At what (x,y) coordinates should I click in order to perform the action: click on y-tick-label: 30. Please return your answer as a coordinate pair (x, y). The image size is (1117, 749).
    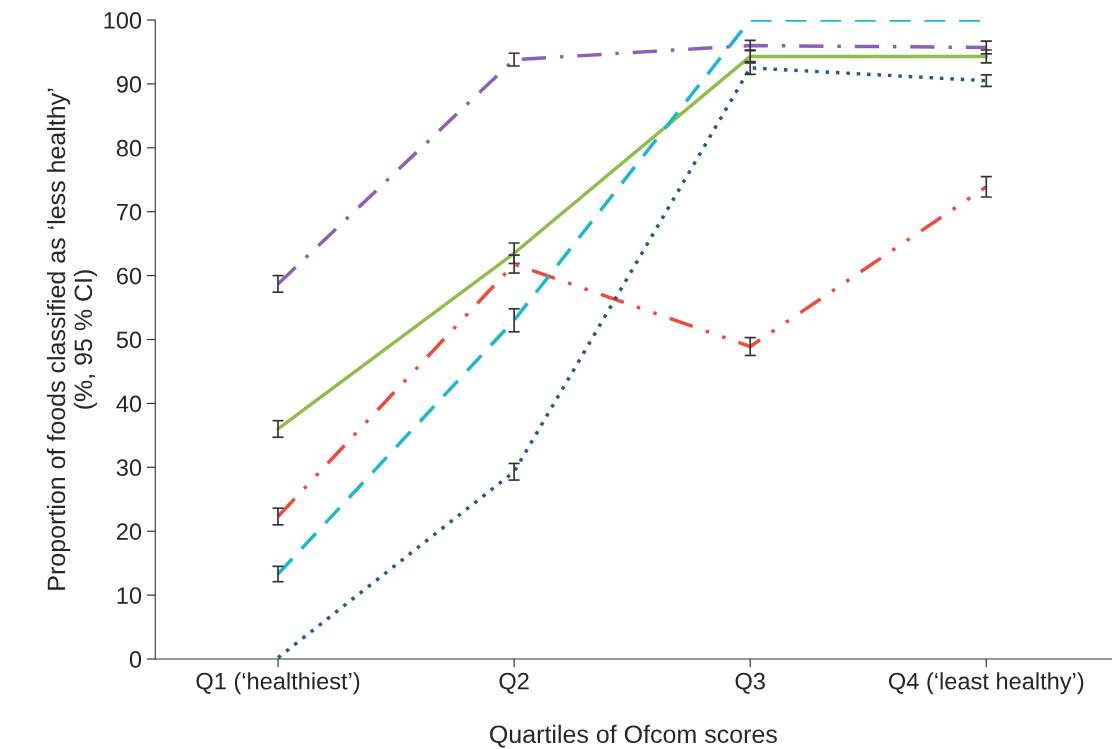
    Looking at the image, I should click on (129, 468).